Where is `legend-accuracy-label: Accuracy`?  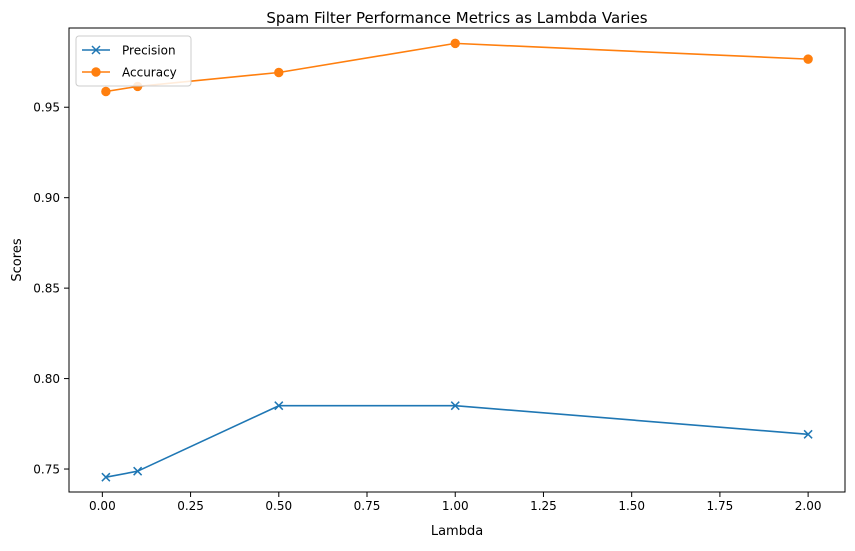 legend-accuracy-label: Accuracy is located at coordinates (149, 73).